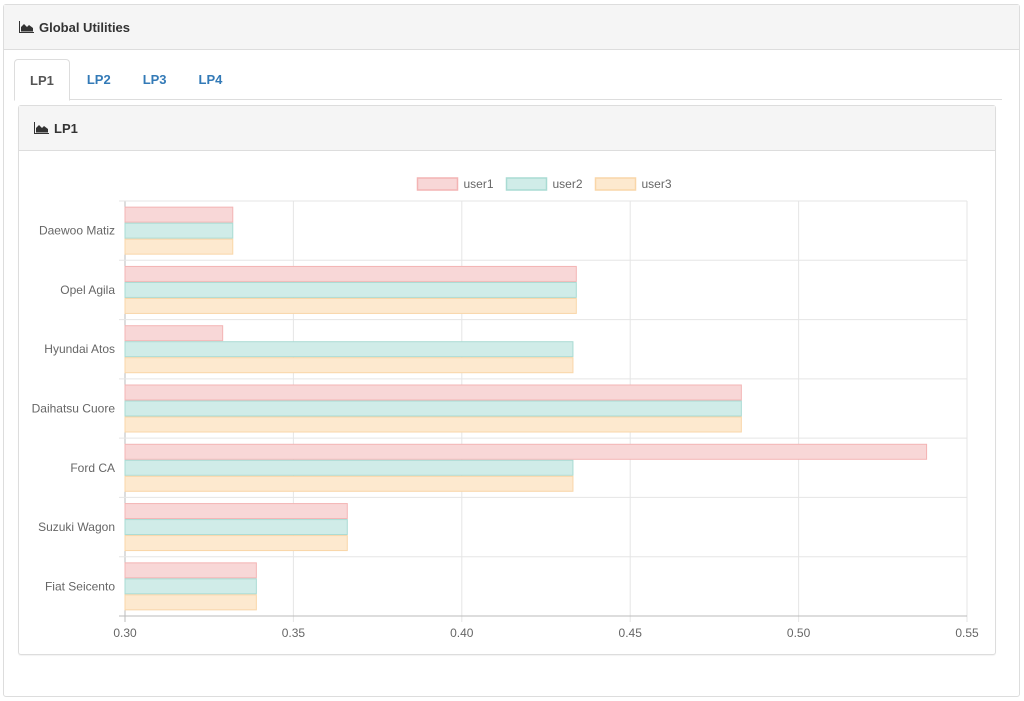 This screenshot has width=1024, height=701. What do you see at coordinates (294, 633) in the screenshot?
I see `x-tick-label: 0.35` at bounding box center [294, 633].